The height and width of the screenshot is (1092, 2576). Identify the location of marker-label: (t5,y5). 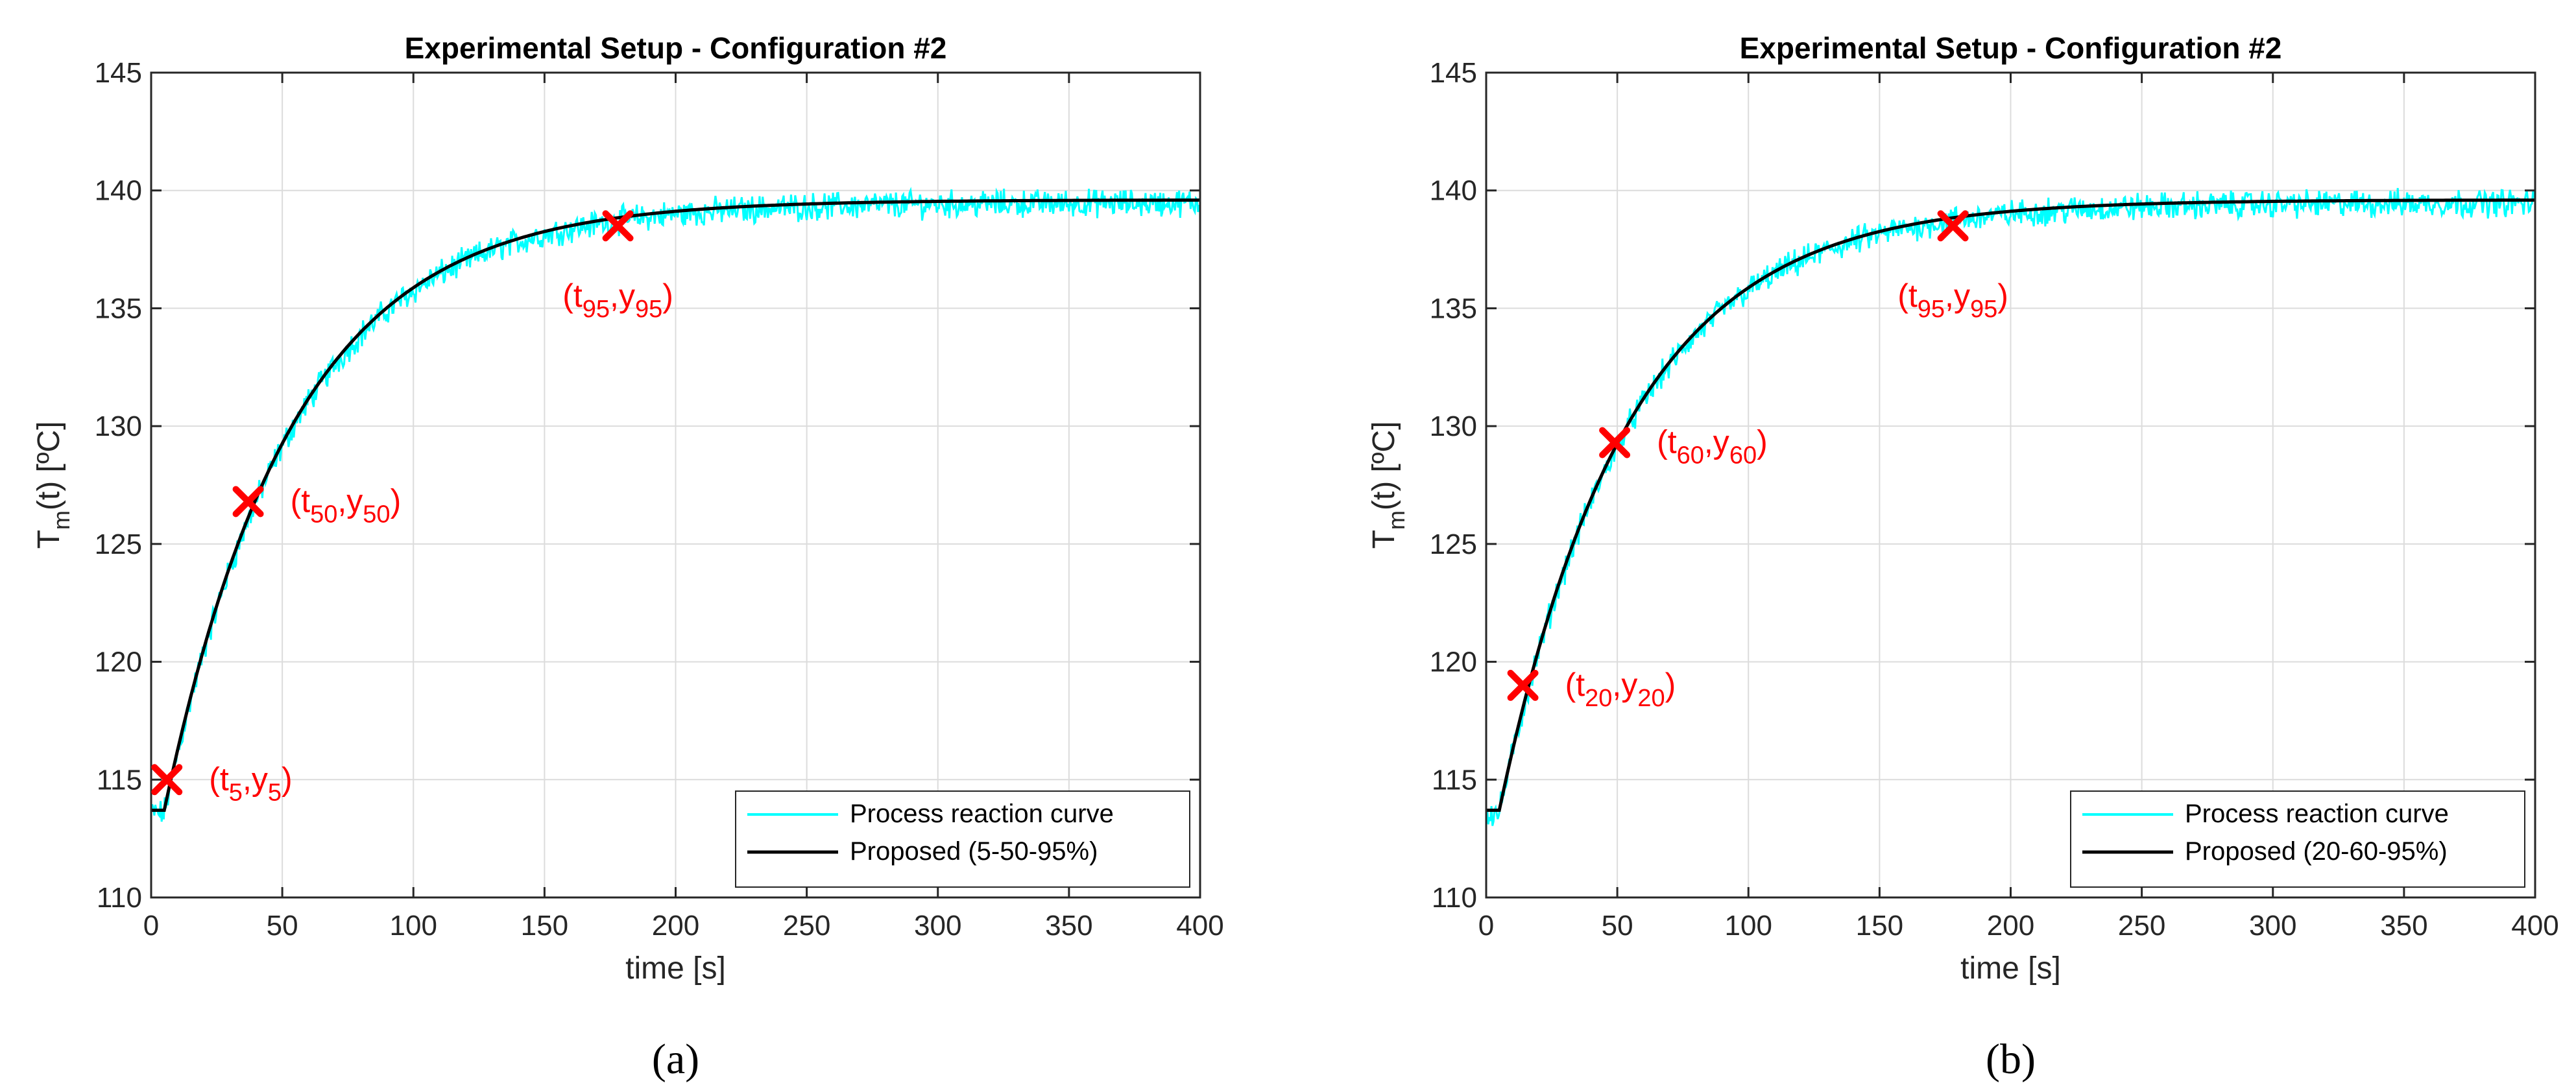
(250, 784).